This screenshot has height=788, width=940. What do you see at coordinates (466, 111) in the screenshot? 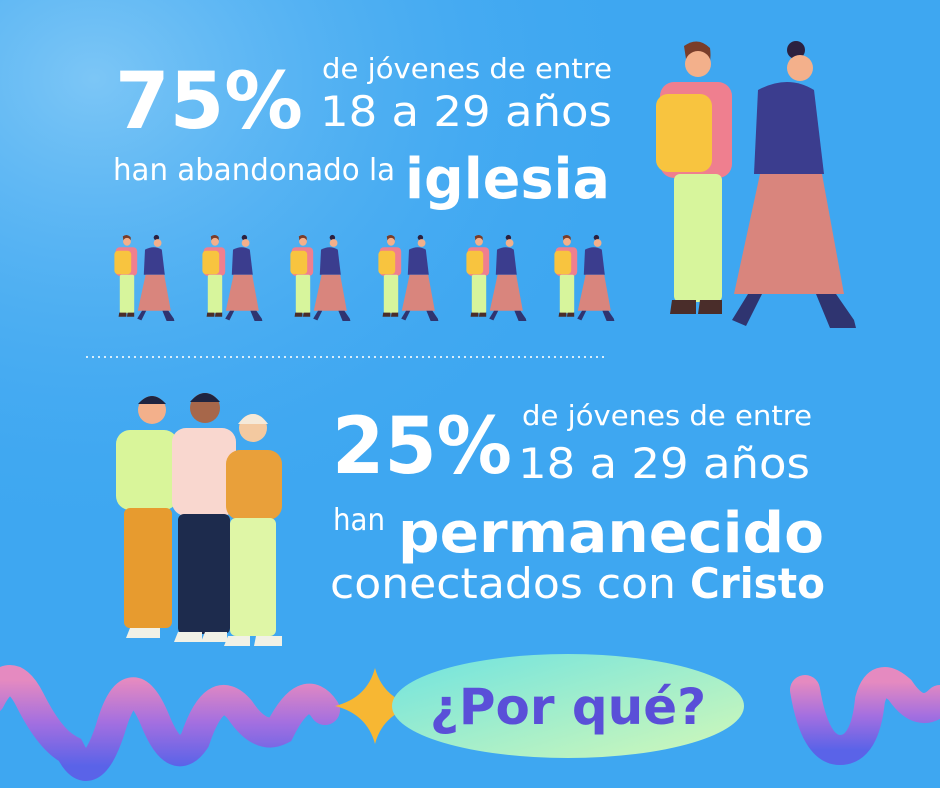
I see `top-line-2: 18 a 29 años` at bounding box center [466, 111].